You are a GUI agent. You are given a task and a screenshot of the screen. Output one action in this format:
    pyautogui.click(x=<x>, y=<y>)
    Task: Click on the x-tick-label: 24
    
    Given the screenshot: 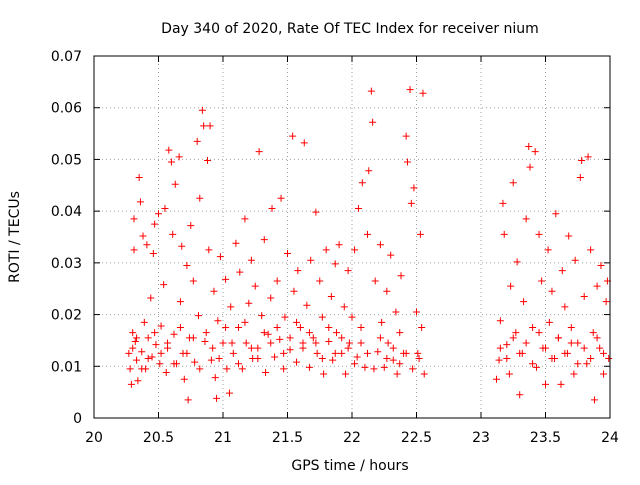 What is the action you would take?
    pyautogui.click(x=610, y=438)
    